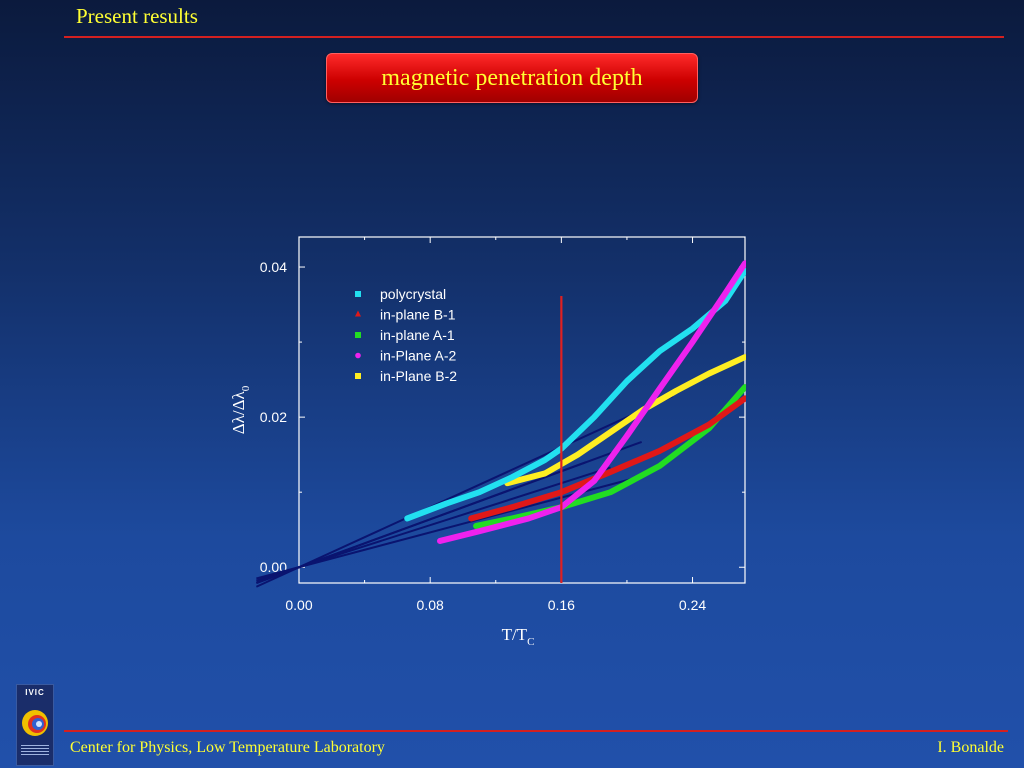 Image resolution: width=1024 pixels, height=768 pixels. I want to click on logo-emblem-icon, so click(35, 723).